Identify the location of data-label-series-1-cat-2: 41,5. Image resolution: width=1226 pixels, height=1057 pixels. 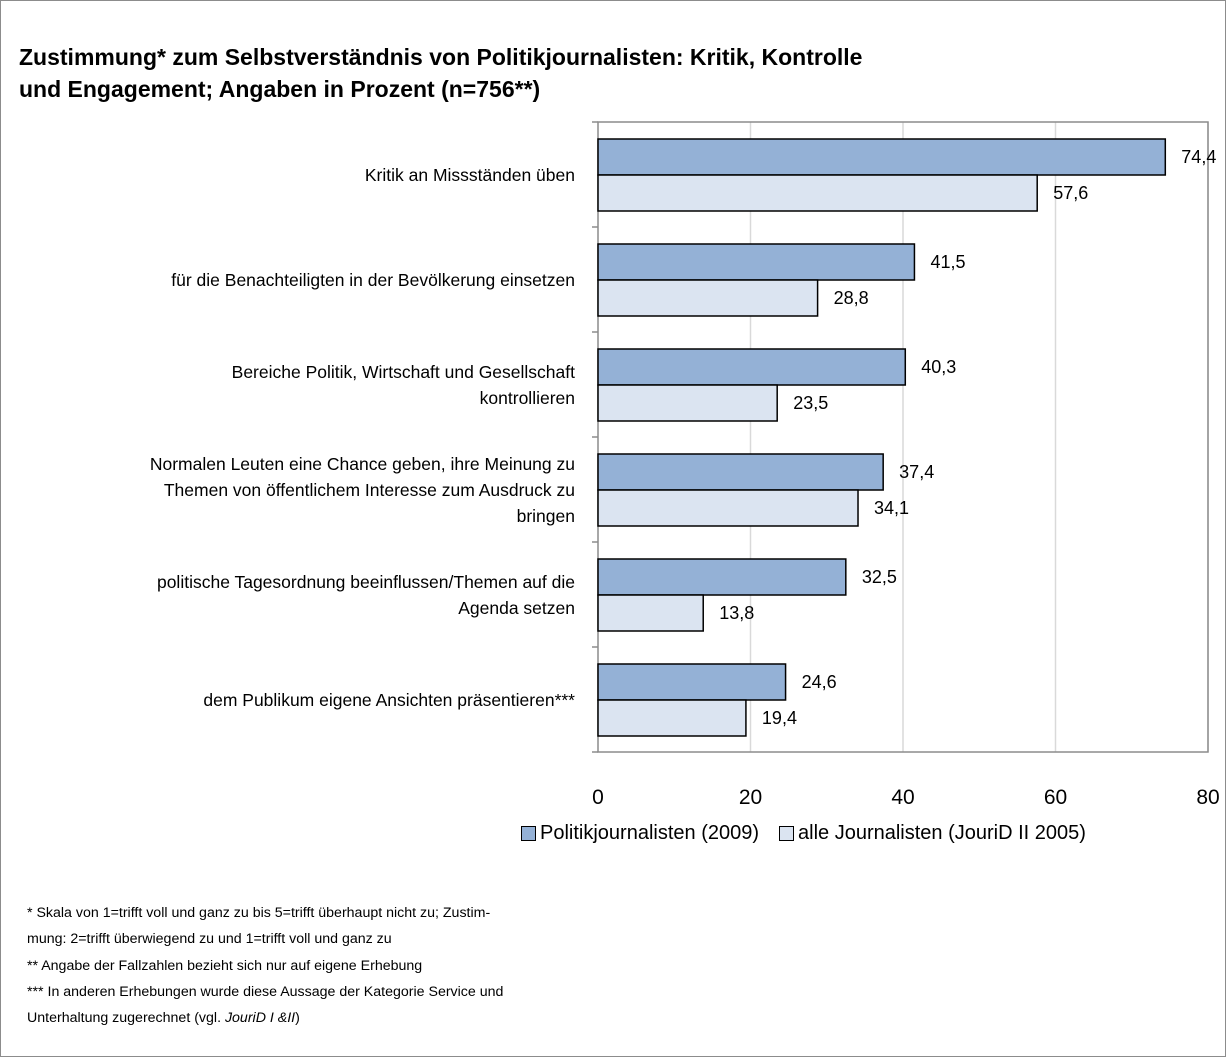
(947, 262).